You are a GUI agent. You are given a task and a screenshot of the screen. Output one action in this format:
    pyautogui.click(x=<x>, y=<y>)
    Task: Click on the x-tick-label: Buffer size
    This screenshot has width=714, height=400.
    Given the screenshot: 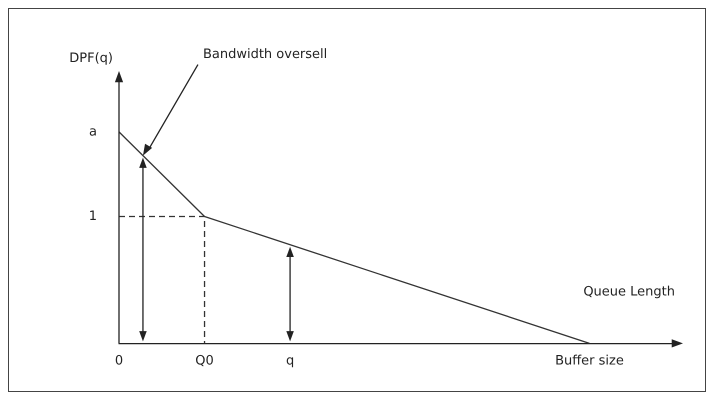 What is the action you would take?
    pyautogui.click(x=589, y=361)
    